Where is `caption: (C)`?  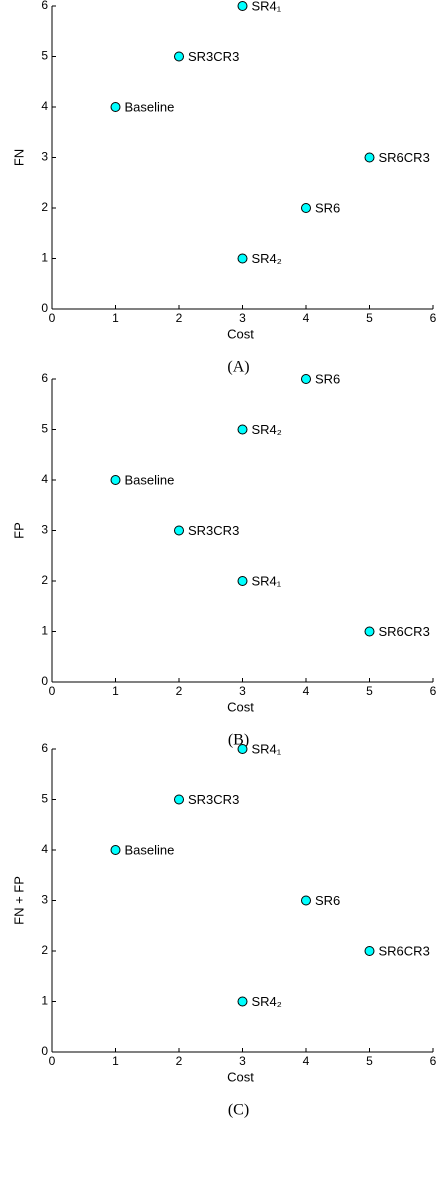 caption: (C) is located at coordinates (238, 1110).